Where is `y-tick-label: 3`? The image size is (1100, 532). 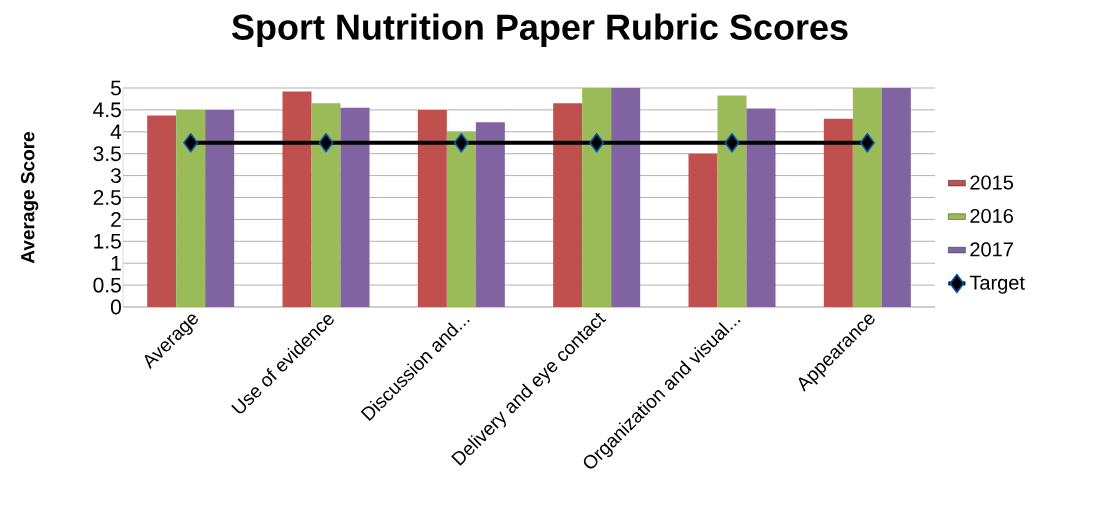
y-tick-label: 3 is located at coordinates (115, 176).